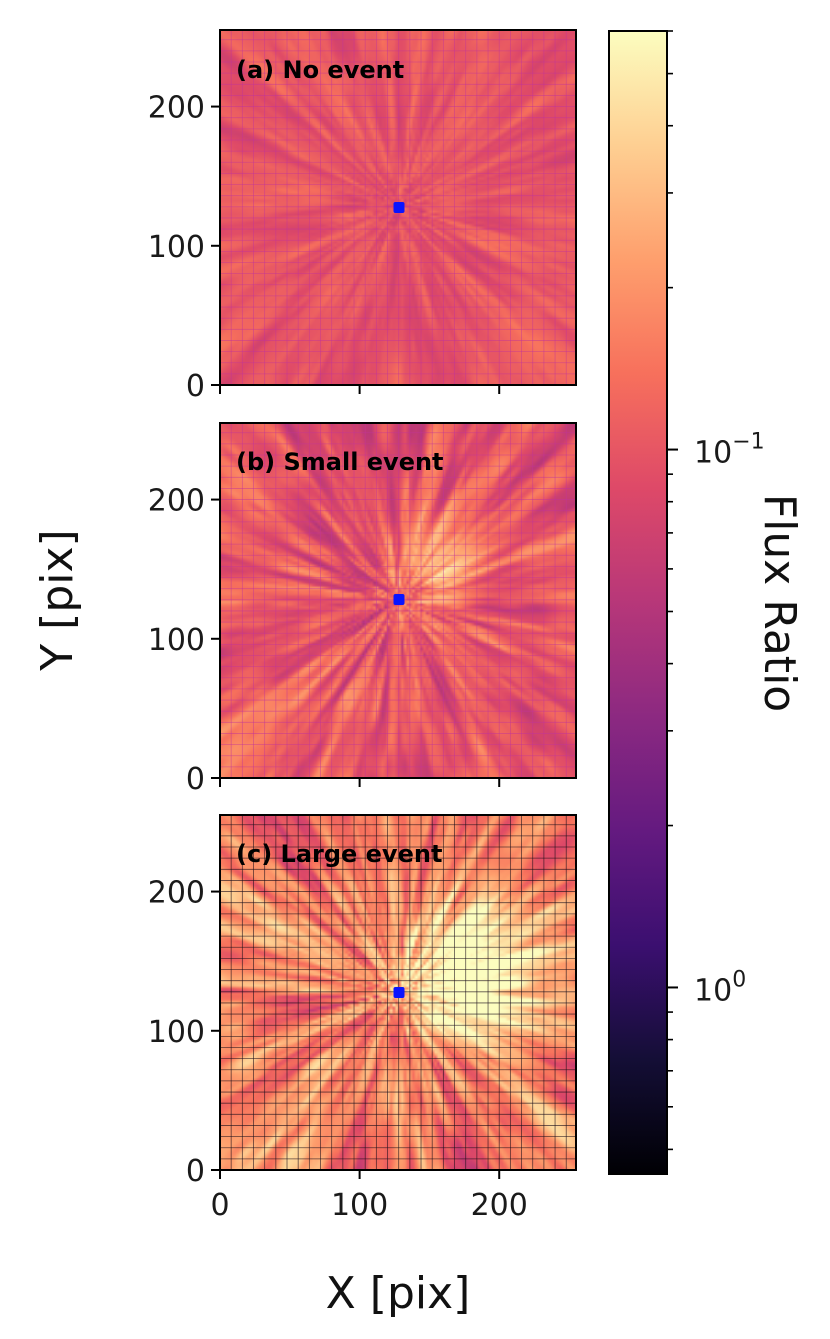 This screenshot has width=830, height=1339. What do you see at coordinates (748, 442) in the screenshot?
I see `colorbar-tick-exponent: −1` at bounding box center [748, 442].